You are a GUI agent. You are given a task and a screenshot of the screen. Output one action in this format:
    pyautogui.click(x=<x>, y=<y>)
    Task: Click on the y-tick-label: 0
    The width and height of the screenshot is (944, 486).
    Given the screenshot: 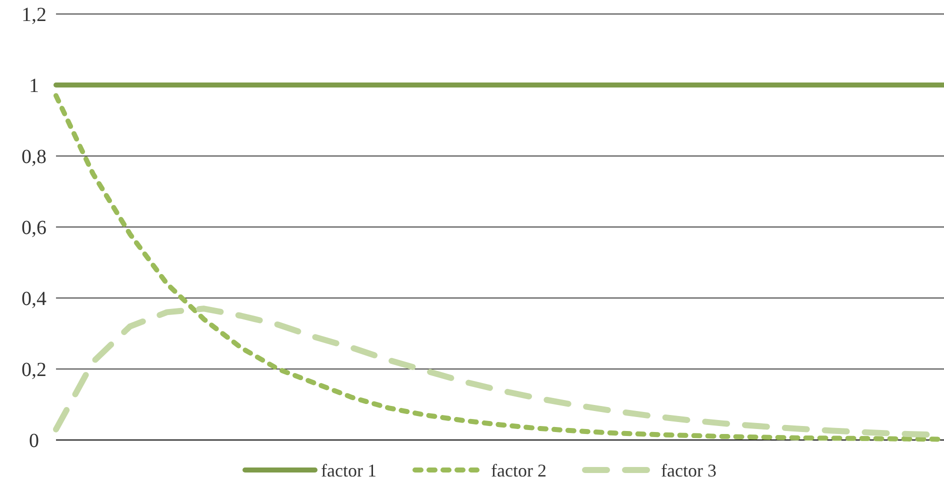 What is the action you would take?
    pyautogui.click(x=34, y=441)
    